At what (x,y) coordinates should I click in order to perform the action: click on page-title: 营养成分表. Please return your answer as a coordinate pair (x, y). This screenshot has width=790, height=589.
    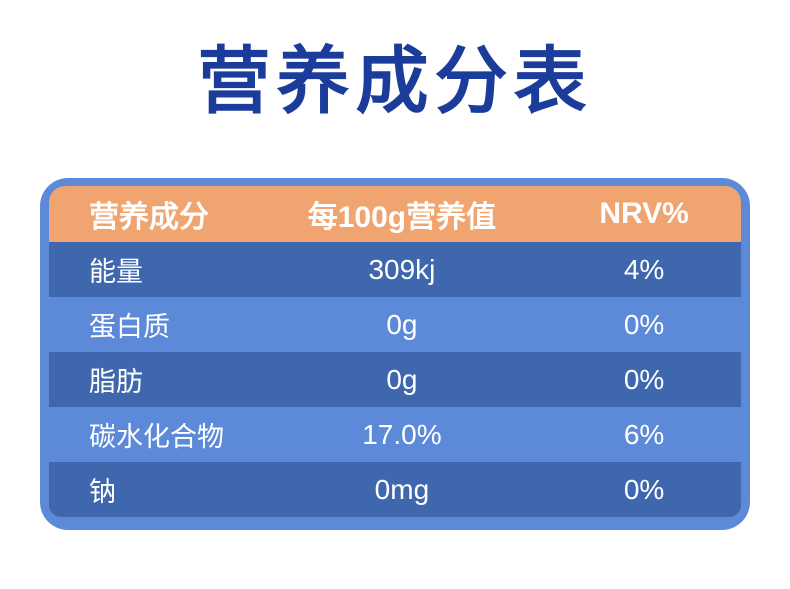
    Looking at the image, I should click on (395, 81).